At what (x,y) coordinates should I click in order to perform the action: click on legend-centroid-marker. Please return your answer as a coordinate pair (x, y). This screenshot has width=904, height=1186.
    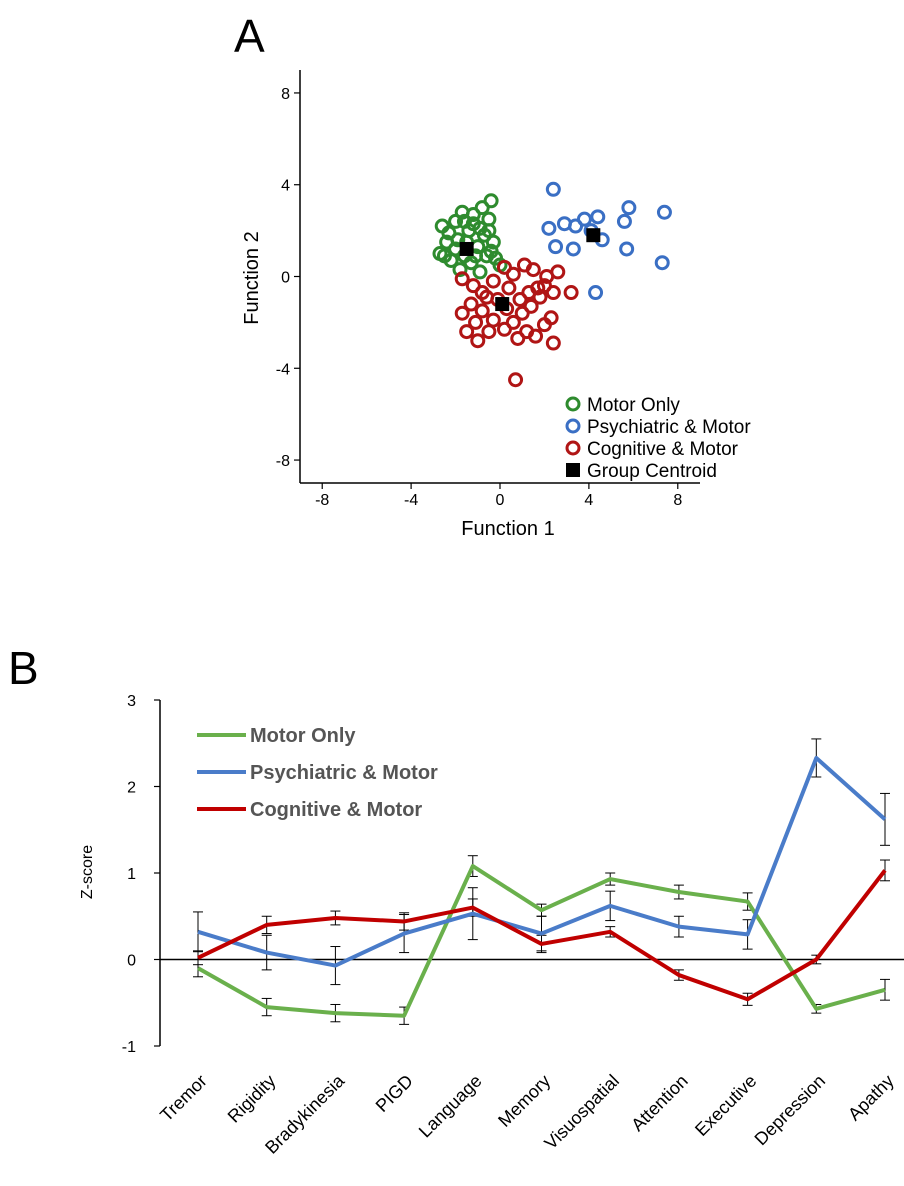
    Looking at the image, I should click on (573, 470).